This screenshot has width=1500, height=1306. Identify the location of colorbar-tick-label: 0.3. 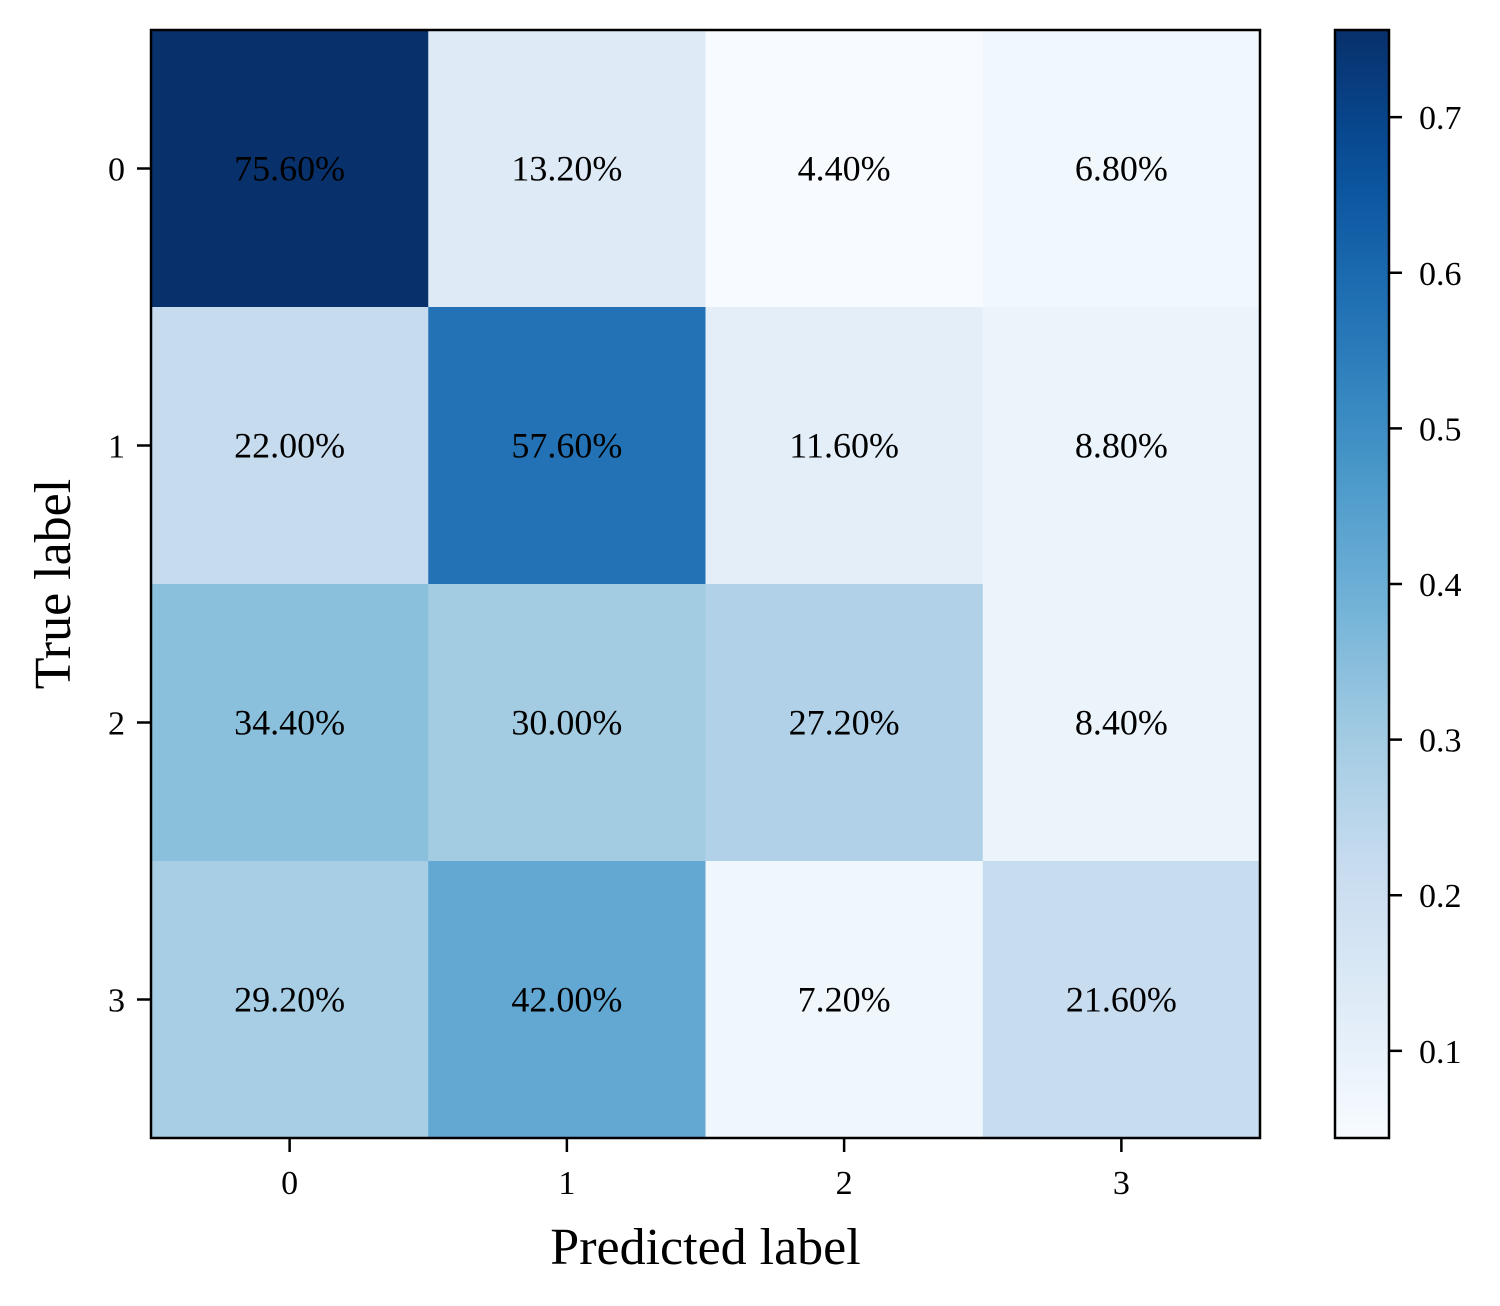
(1440, 741).